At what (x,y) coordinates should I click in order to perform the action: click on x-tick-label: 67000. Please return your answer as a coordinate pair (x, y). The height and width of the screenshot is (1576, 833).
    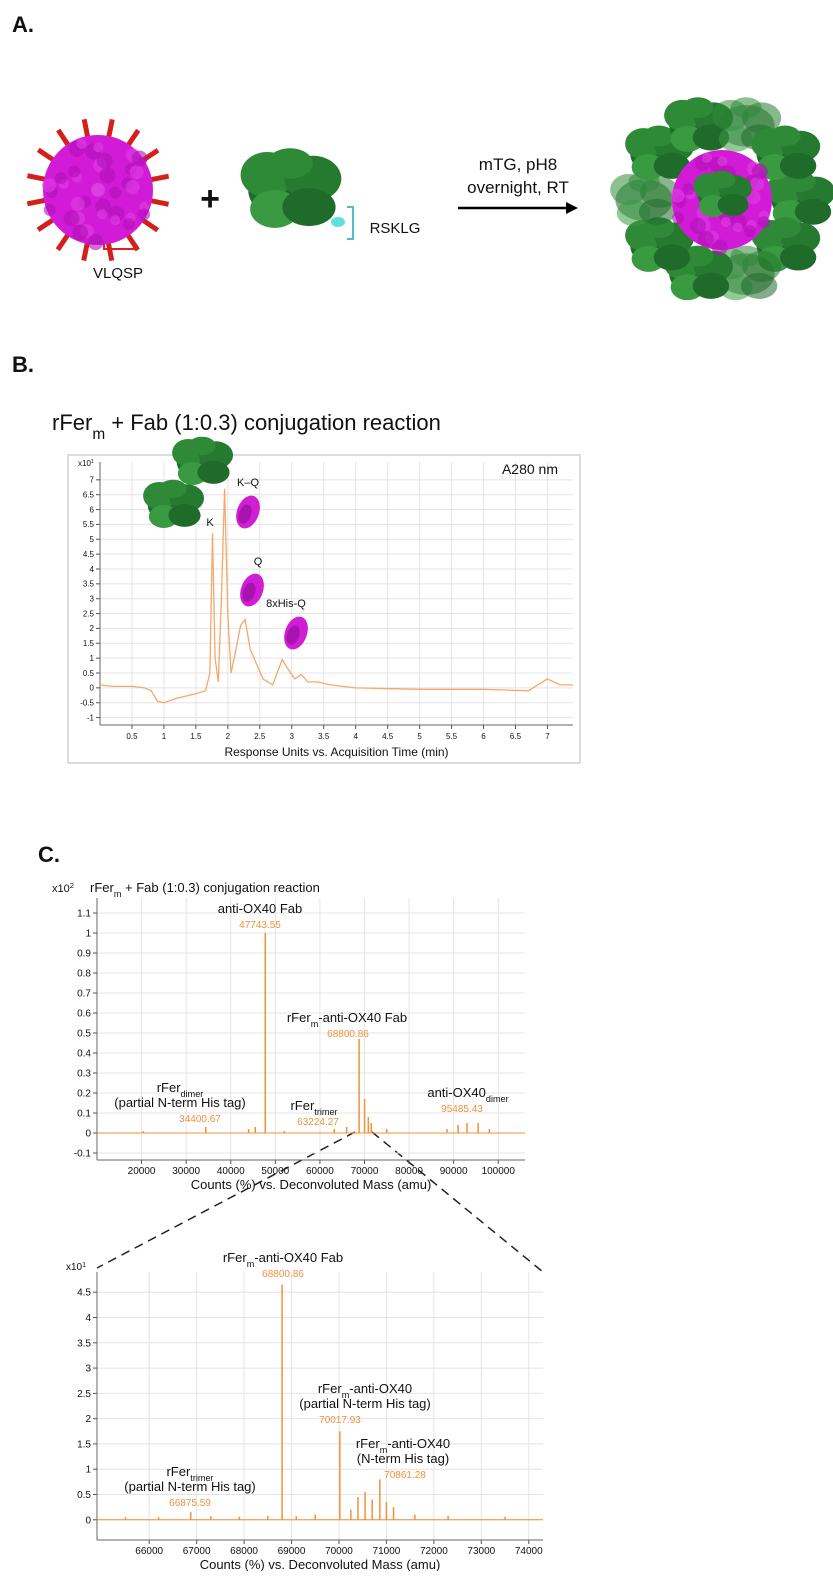
    Looking at the image, I should click on (197, 1551).